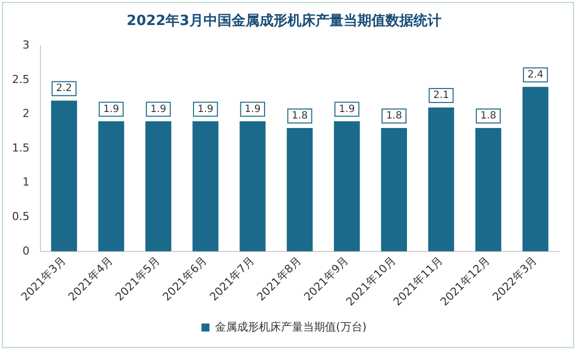  I want to click on chart-title: 2022年3月中国金属成形机床产量当期值数据统计, so click(284, 21).